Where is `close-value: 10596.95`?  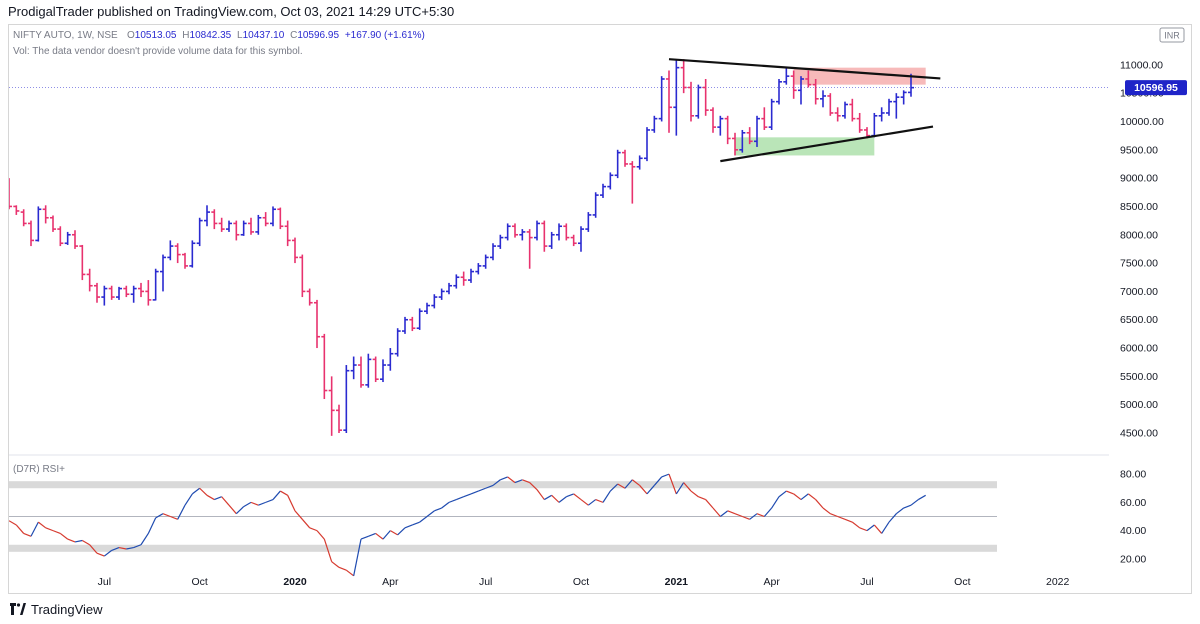 close-value: 10596.95 is located at coordinates (318, 35).